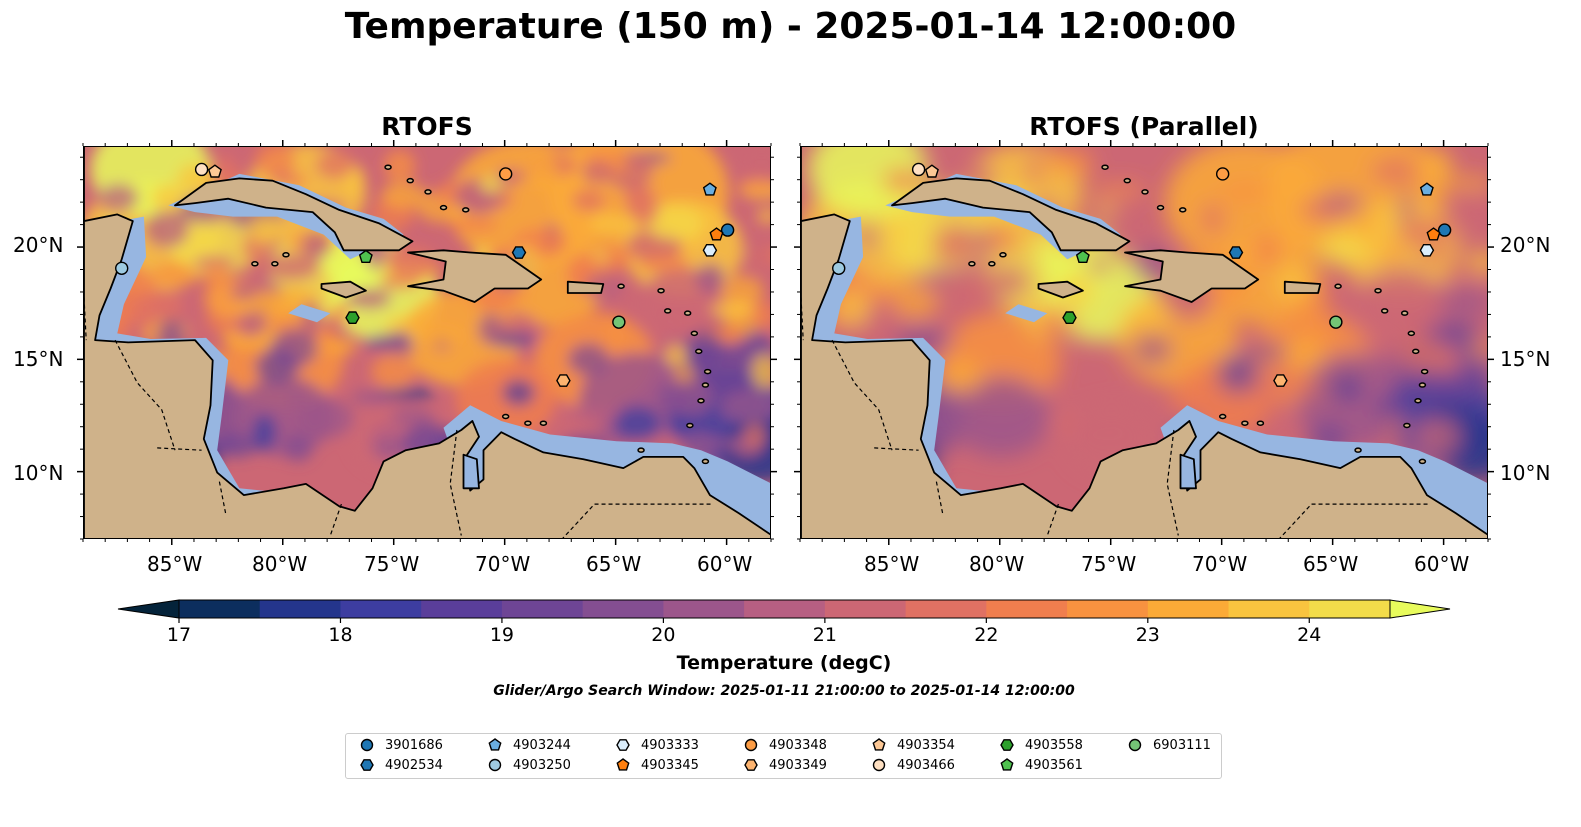 The width and height of the screenshot is (1581, 827). Describe the element at coordinates (414, 765) in the screenshot. I see `legend-label: 4902534` at that location.